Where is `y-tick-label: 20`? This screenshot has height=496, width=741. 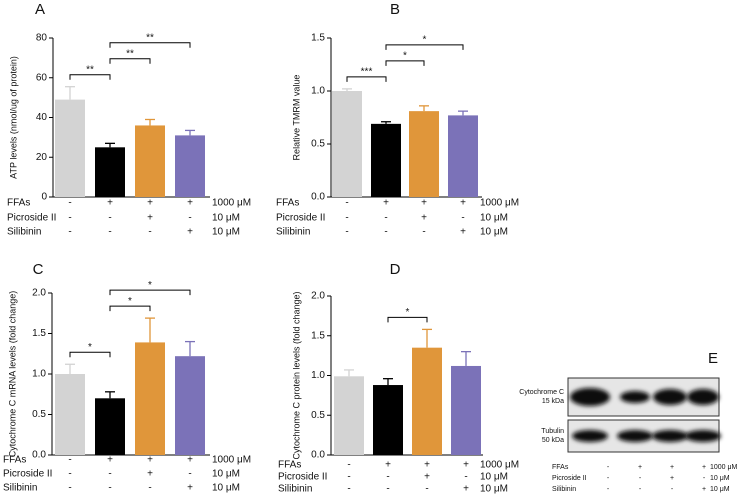 y-tick-label: 20 is located at coordinates (42, 157).